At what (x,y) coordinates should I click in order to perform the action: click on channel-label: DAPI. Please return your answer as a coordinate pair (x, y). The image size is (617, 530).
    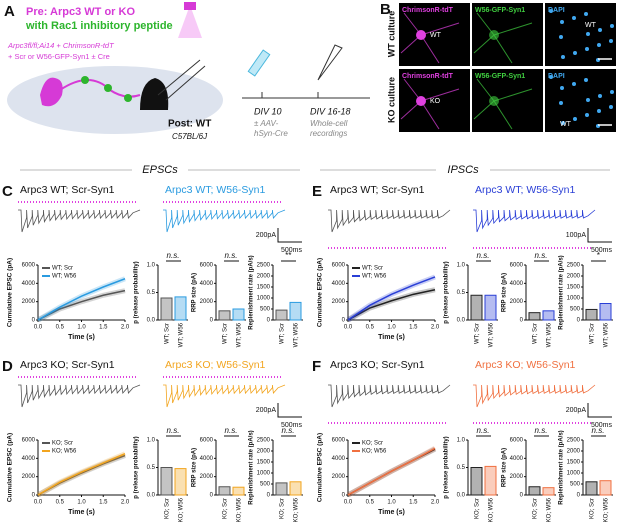
    Looking at the image, I should click on (556, 10).